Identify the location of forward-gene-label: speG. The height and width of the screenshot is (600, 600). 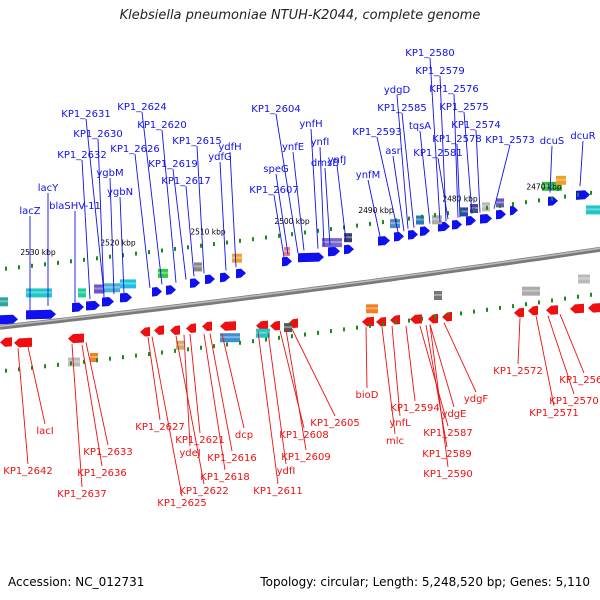
(275, 169).